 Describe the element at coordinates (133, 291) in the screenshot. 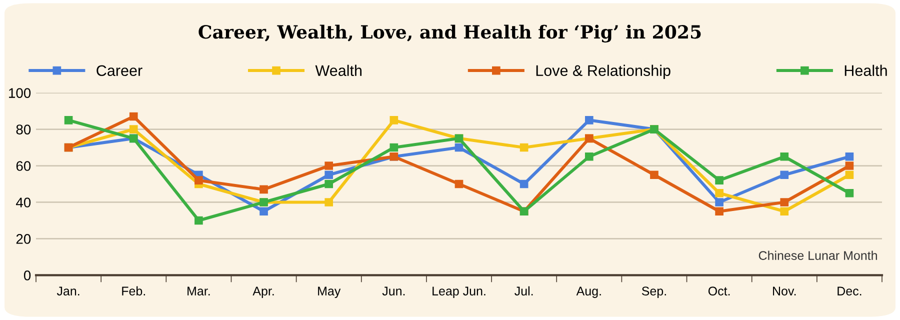

I see `x-tick-label: Feb.` at that location.